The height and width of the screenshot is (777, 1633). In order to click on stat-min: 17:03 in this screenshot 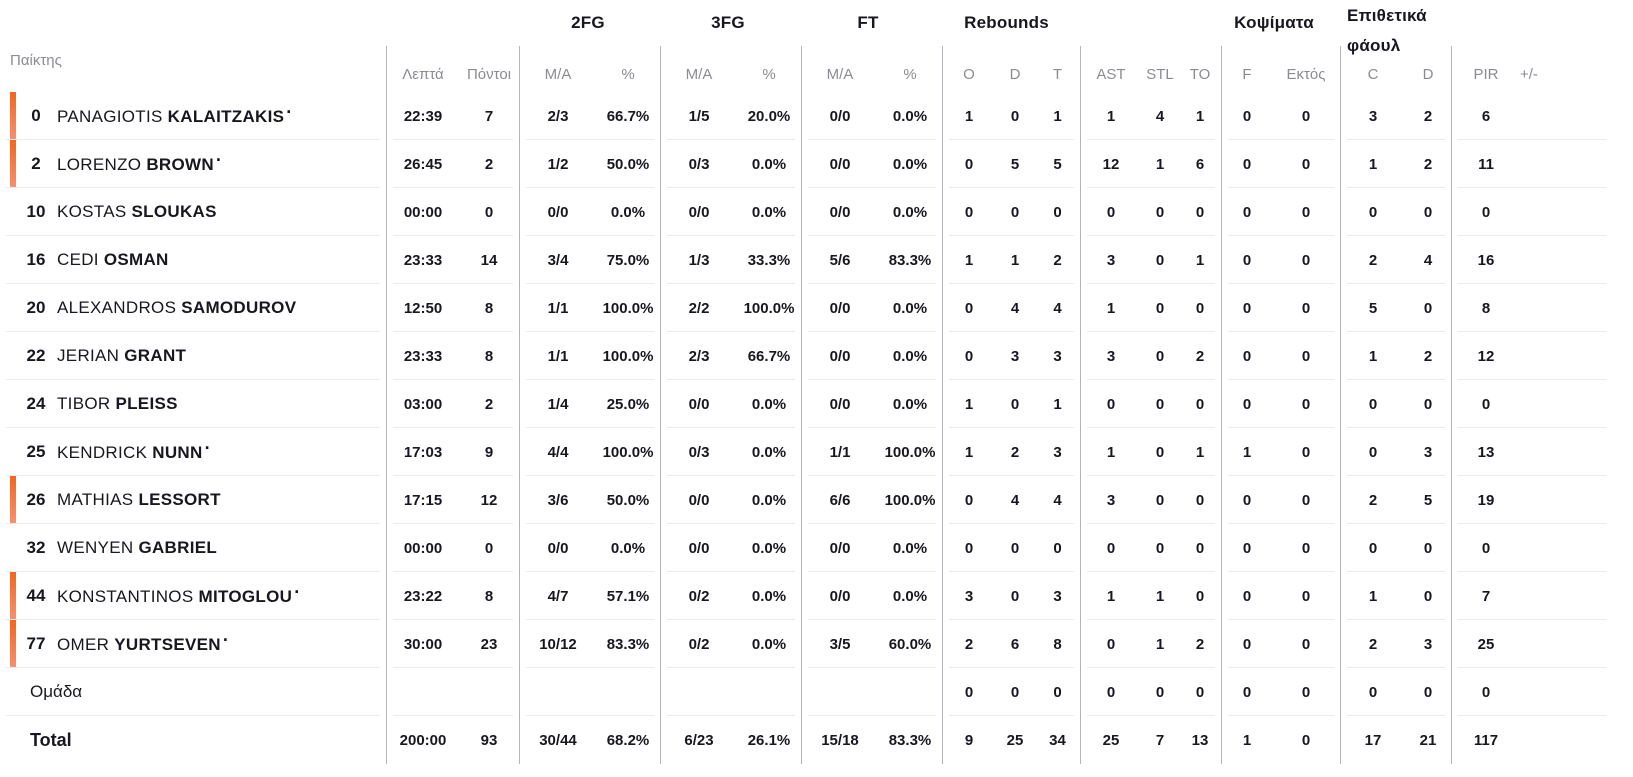, I will do `click(423, 452)`.